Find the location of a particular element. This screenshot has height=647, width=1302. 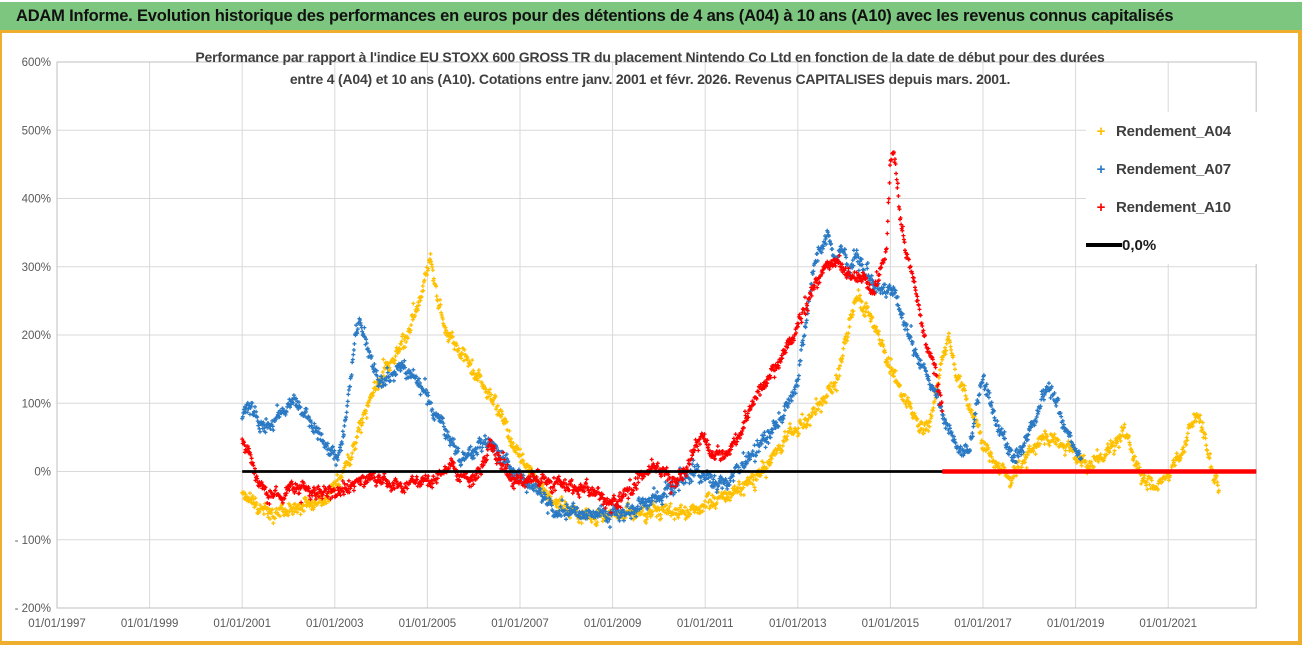

svg-text: 600% is located at coordinates (36, 63).